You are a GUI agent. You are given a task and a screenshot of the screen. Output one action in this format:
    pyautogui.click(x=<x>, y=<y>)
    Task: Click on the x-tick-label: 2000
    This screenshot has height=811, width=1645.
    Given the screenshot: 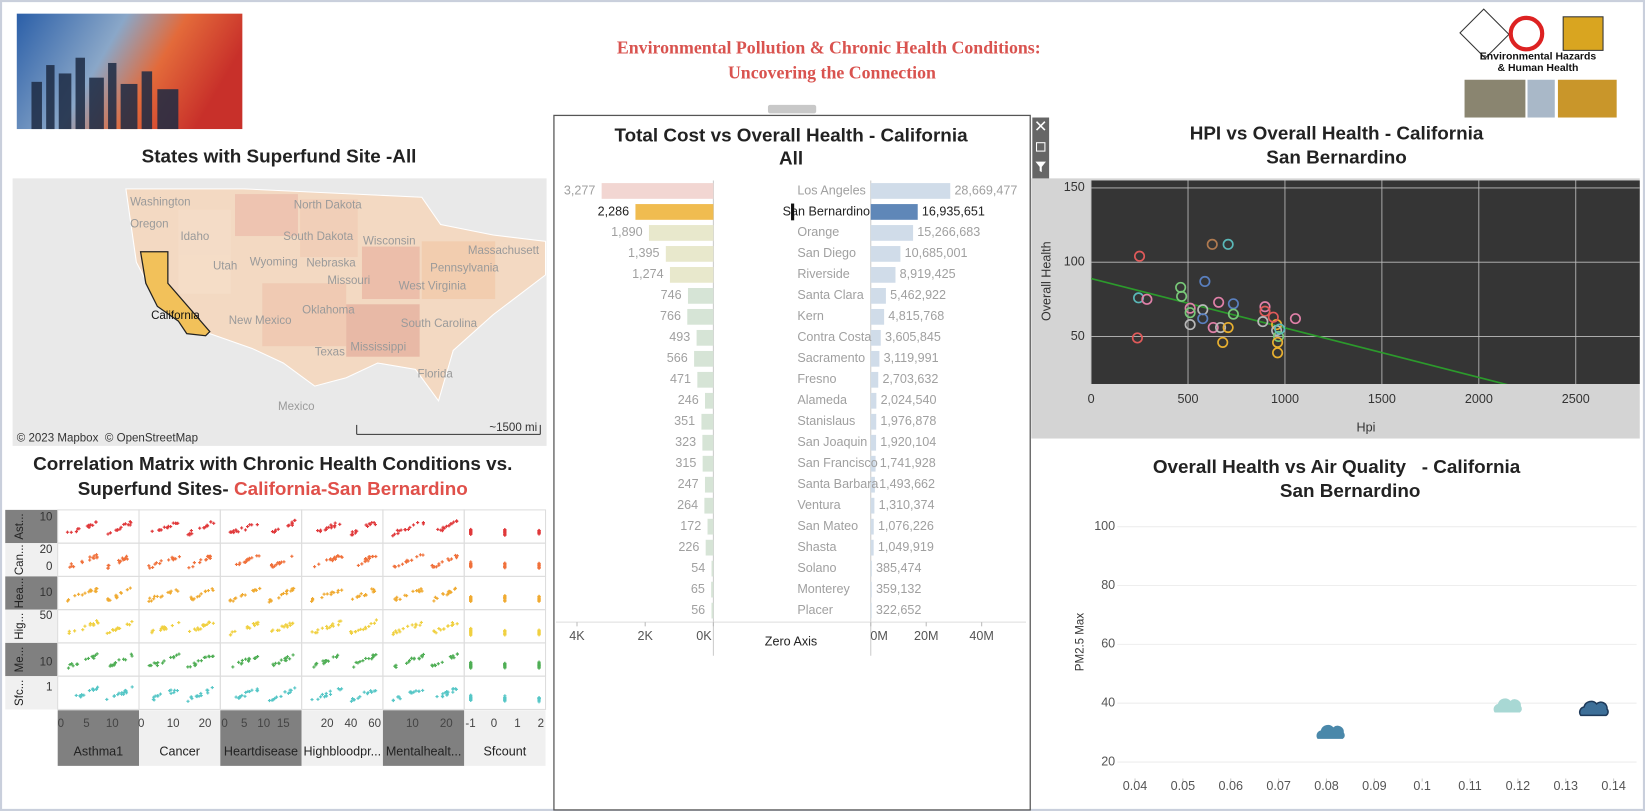 What is the action you would take?
    pyautogui.click(x=1479, y=399)
    